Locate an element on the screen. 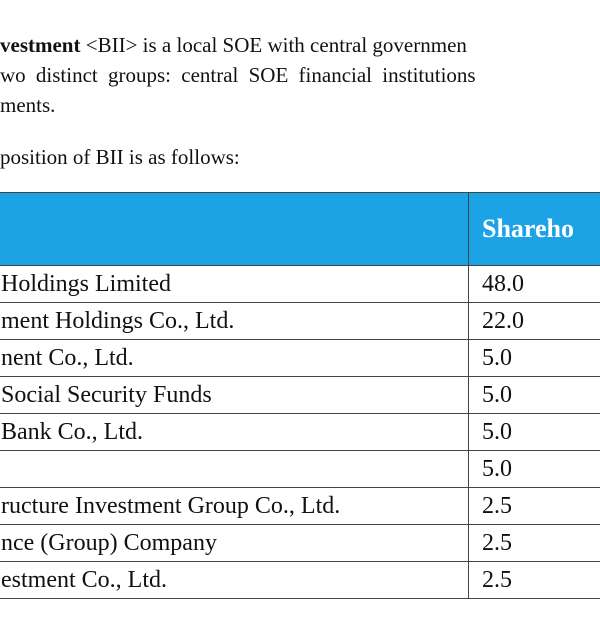 This screenshot has height=620, width=600. share-cell: 48.0 is located at coordinates (534, 284).